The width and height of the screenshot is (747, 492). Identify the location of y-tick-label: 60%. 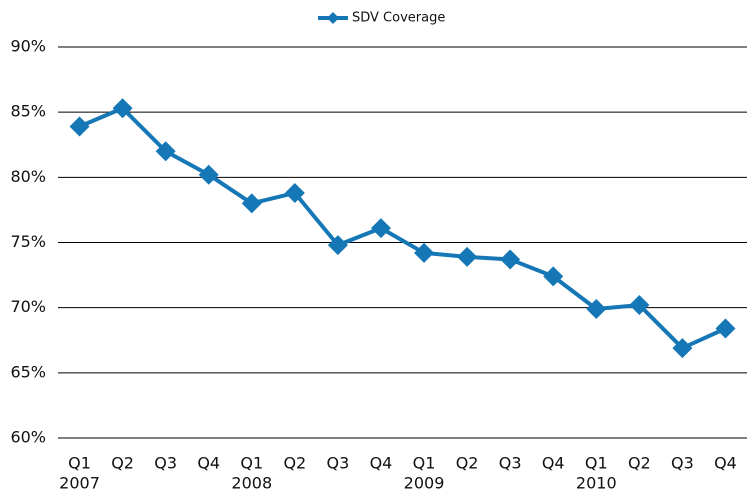
(28, 437).